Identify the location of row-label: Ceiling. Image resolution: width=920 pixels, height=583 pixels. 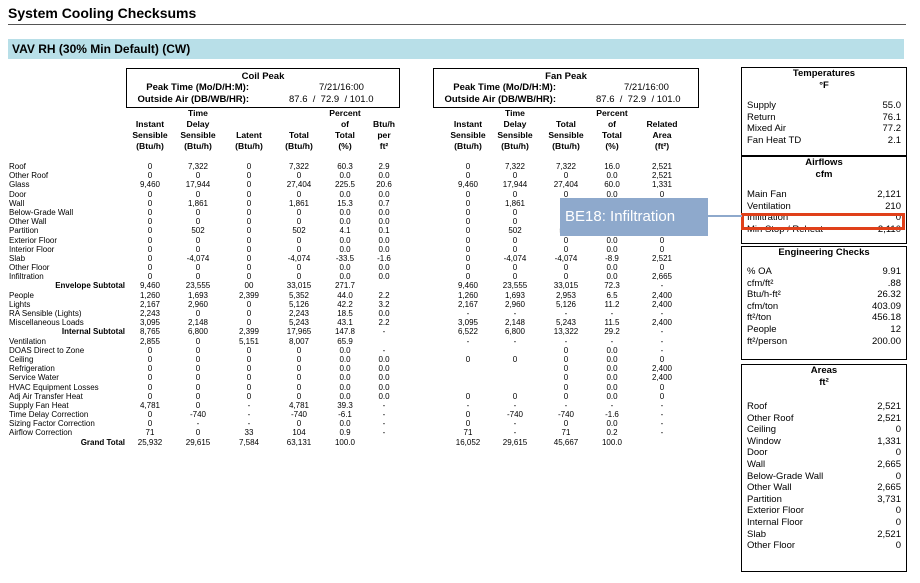
(21, 359).